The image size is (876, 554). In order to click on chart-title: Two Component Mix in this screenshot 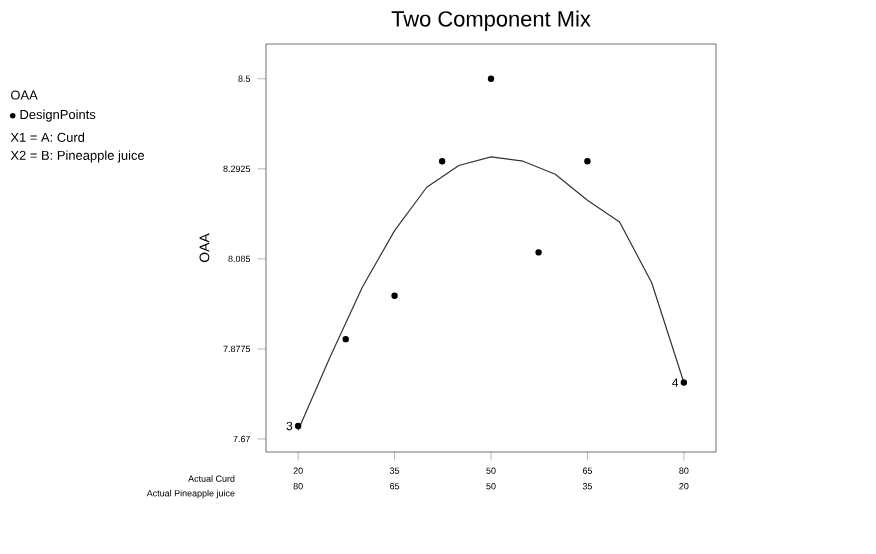, I will do `click(491, 20)`.